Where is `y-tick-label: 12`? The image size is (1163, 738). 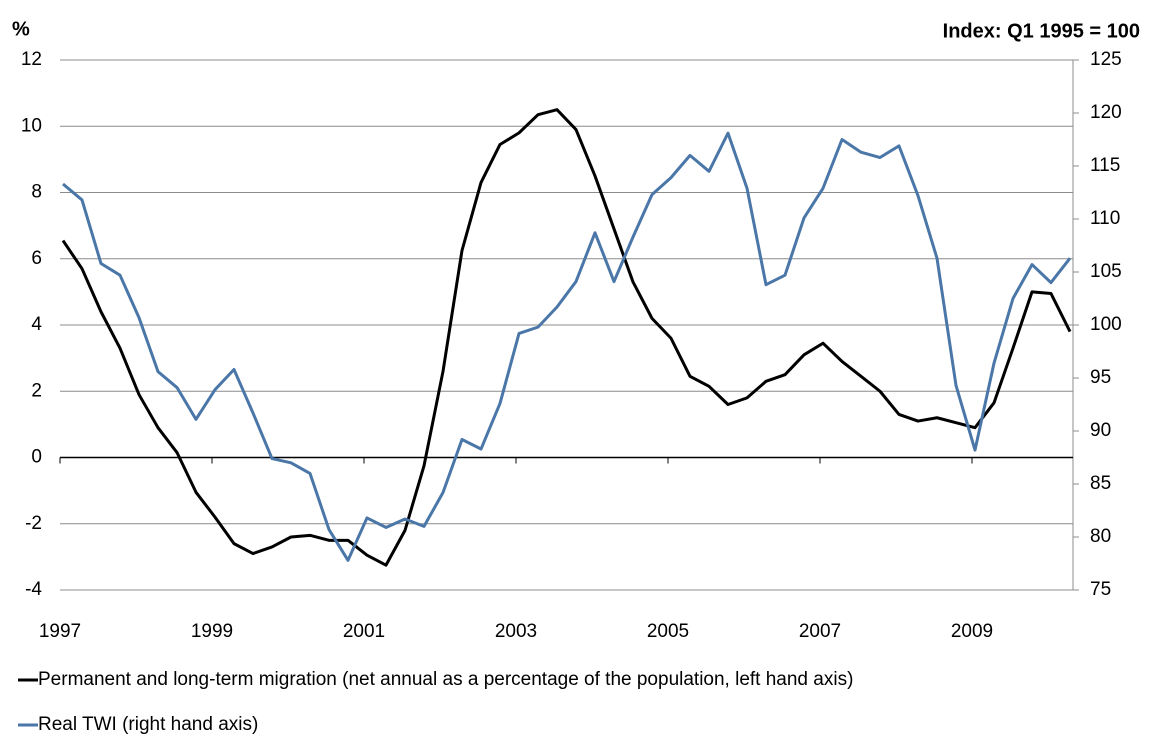 y-tick-label: 12 is located at coordinates (31, 59).